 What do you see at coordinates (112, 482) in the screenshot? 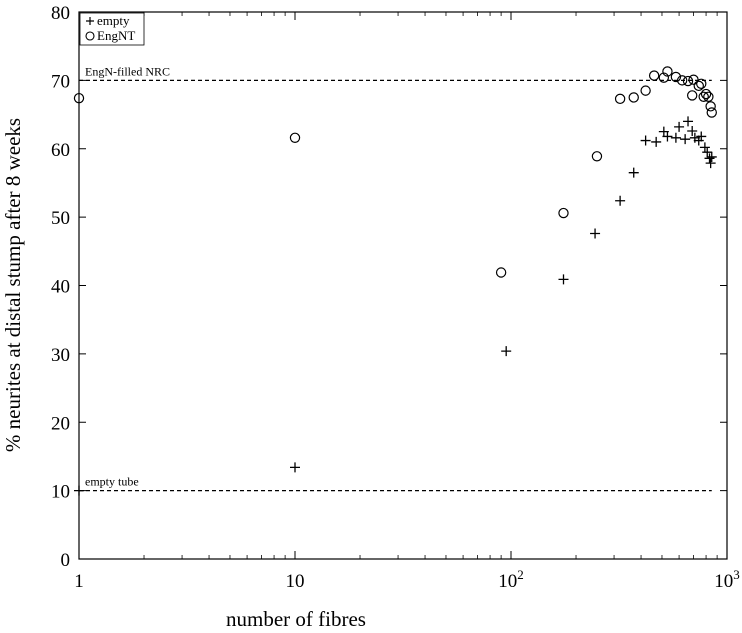
I see `reference-line-label: empty tube` at bounding box center [112, 482].